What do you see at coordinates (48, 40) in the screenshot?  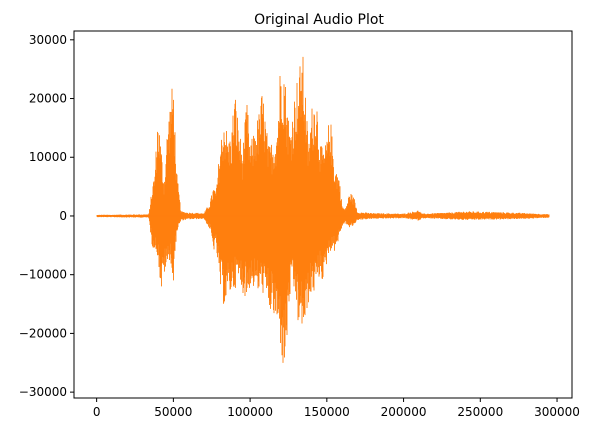 I see `y-tick-label: 30000` at bounding box center [48, 40].